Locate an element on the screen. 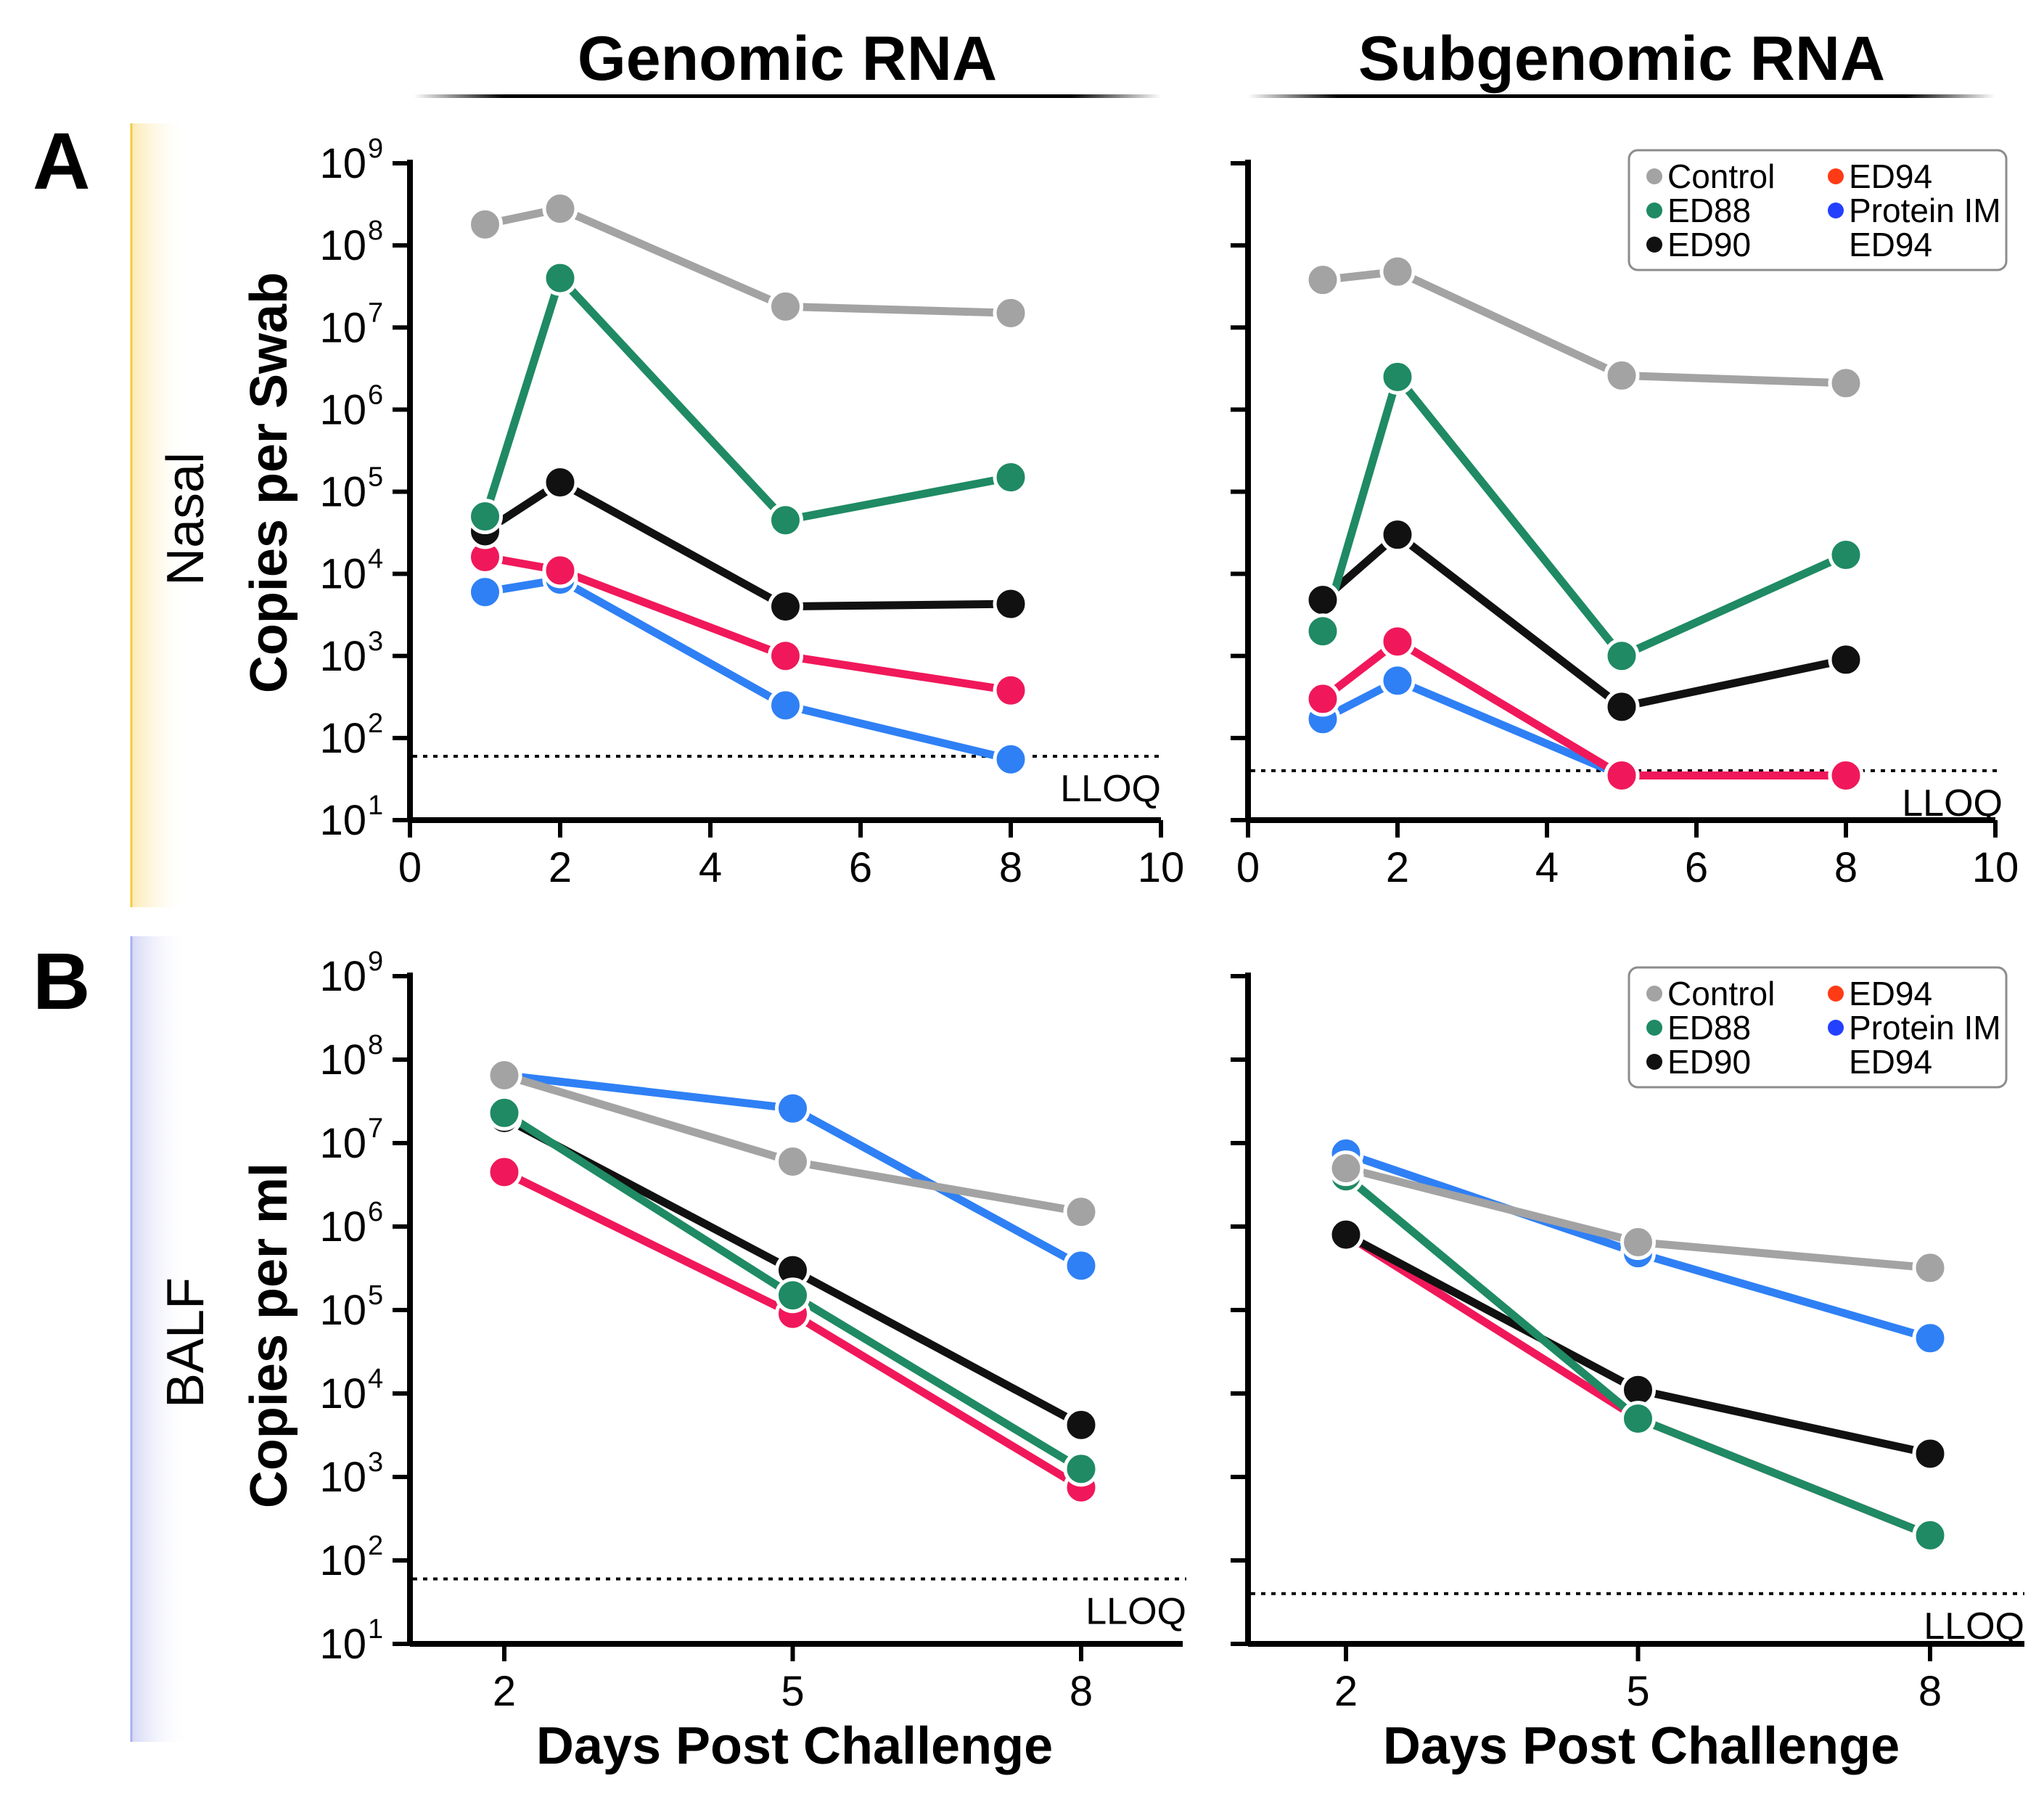  legend-box is located at coordinates (1818, 1027).